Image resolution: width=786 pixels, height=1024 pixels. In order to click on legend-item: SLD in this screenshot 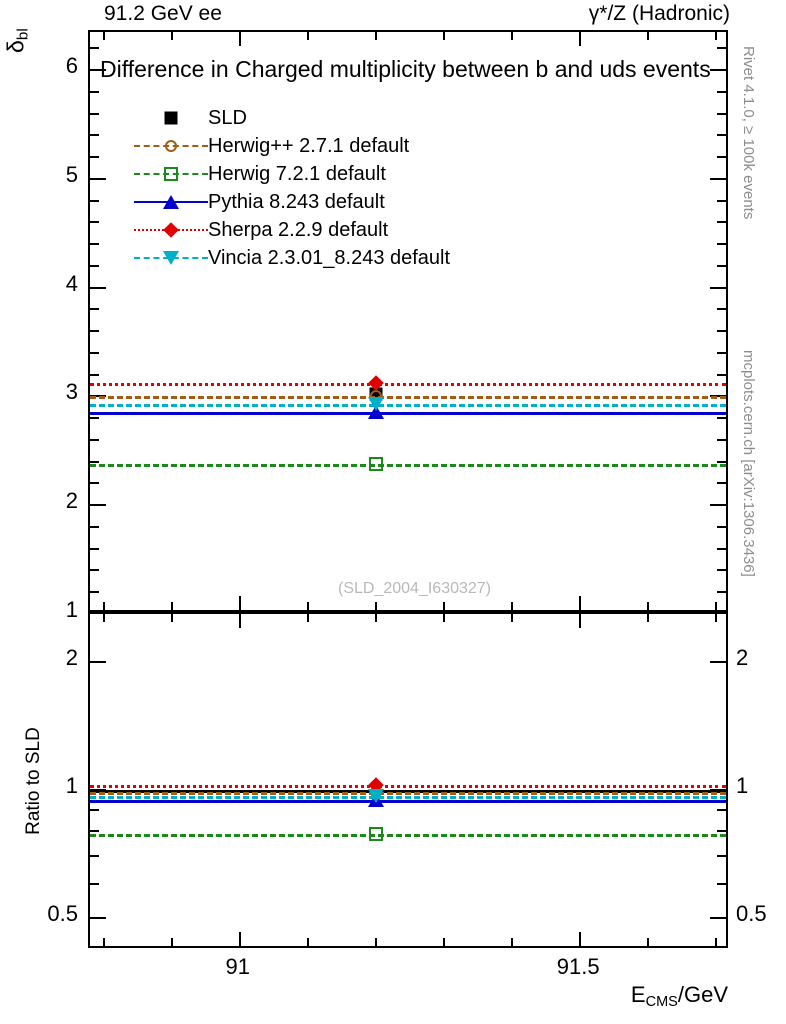, I will do `click(299, 118)`.